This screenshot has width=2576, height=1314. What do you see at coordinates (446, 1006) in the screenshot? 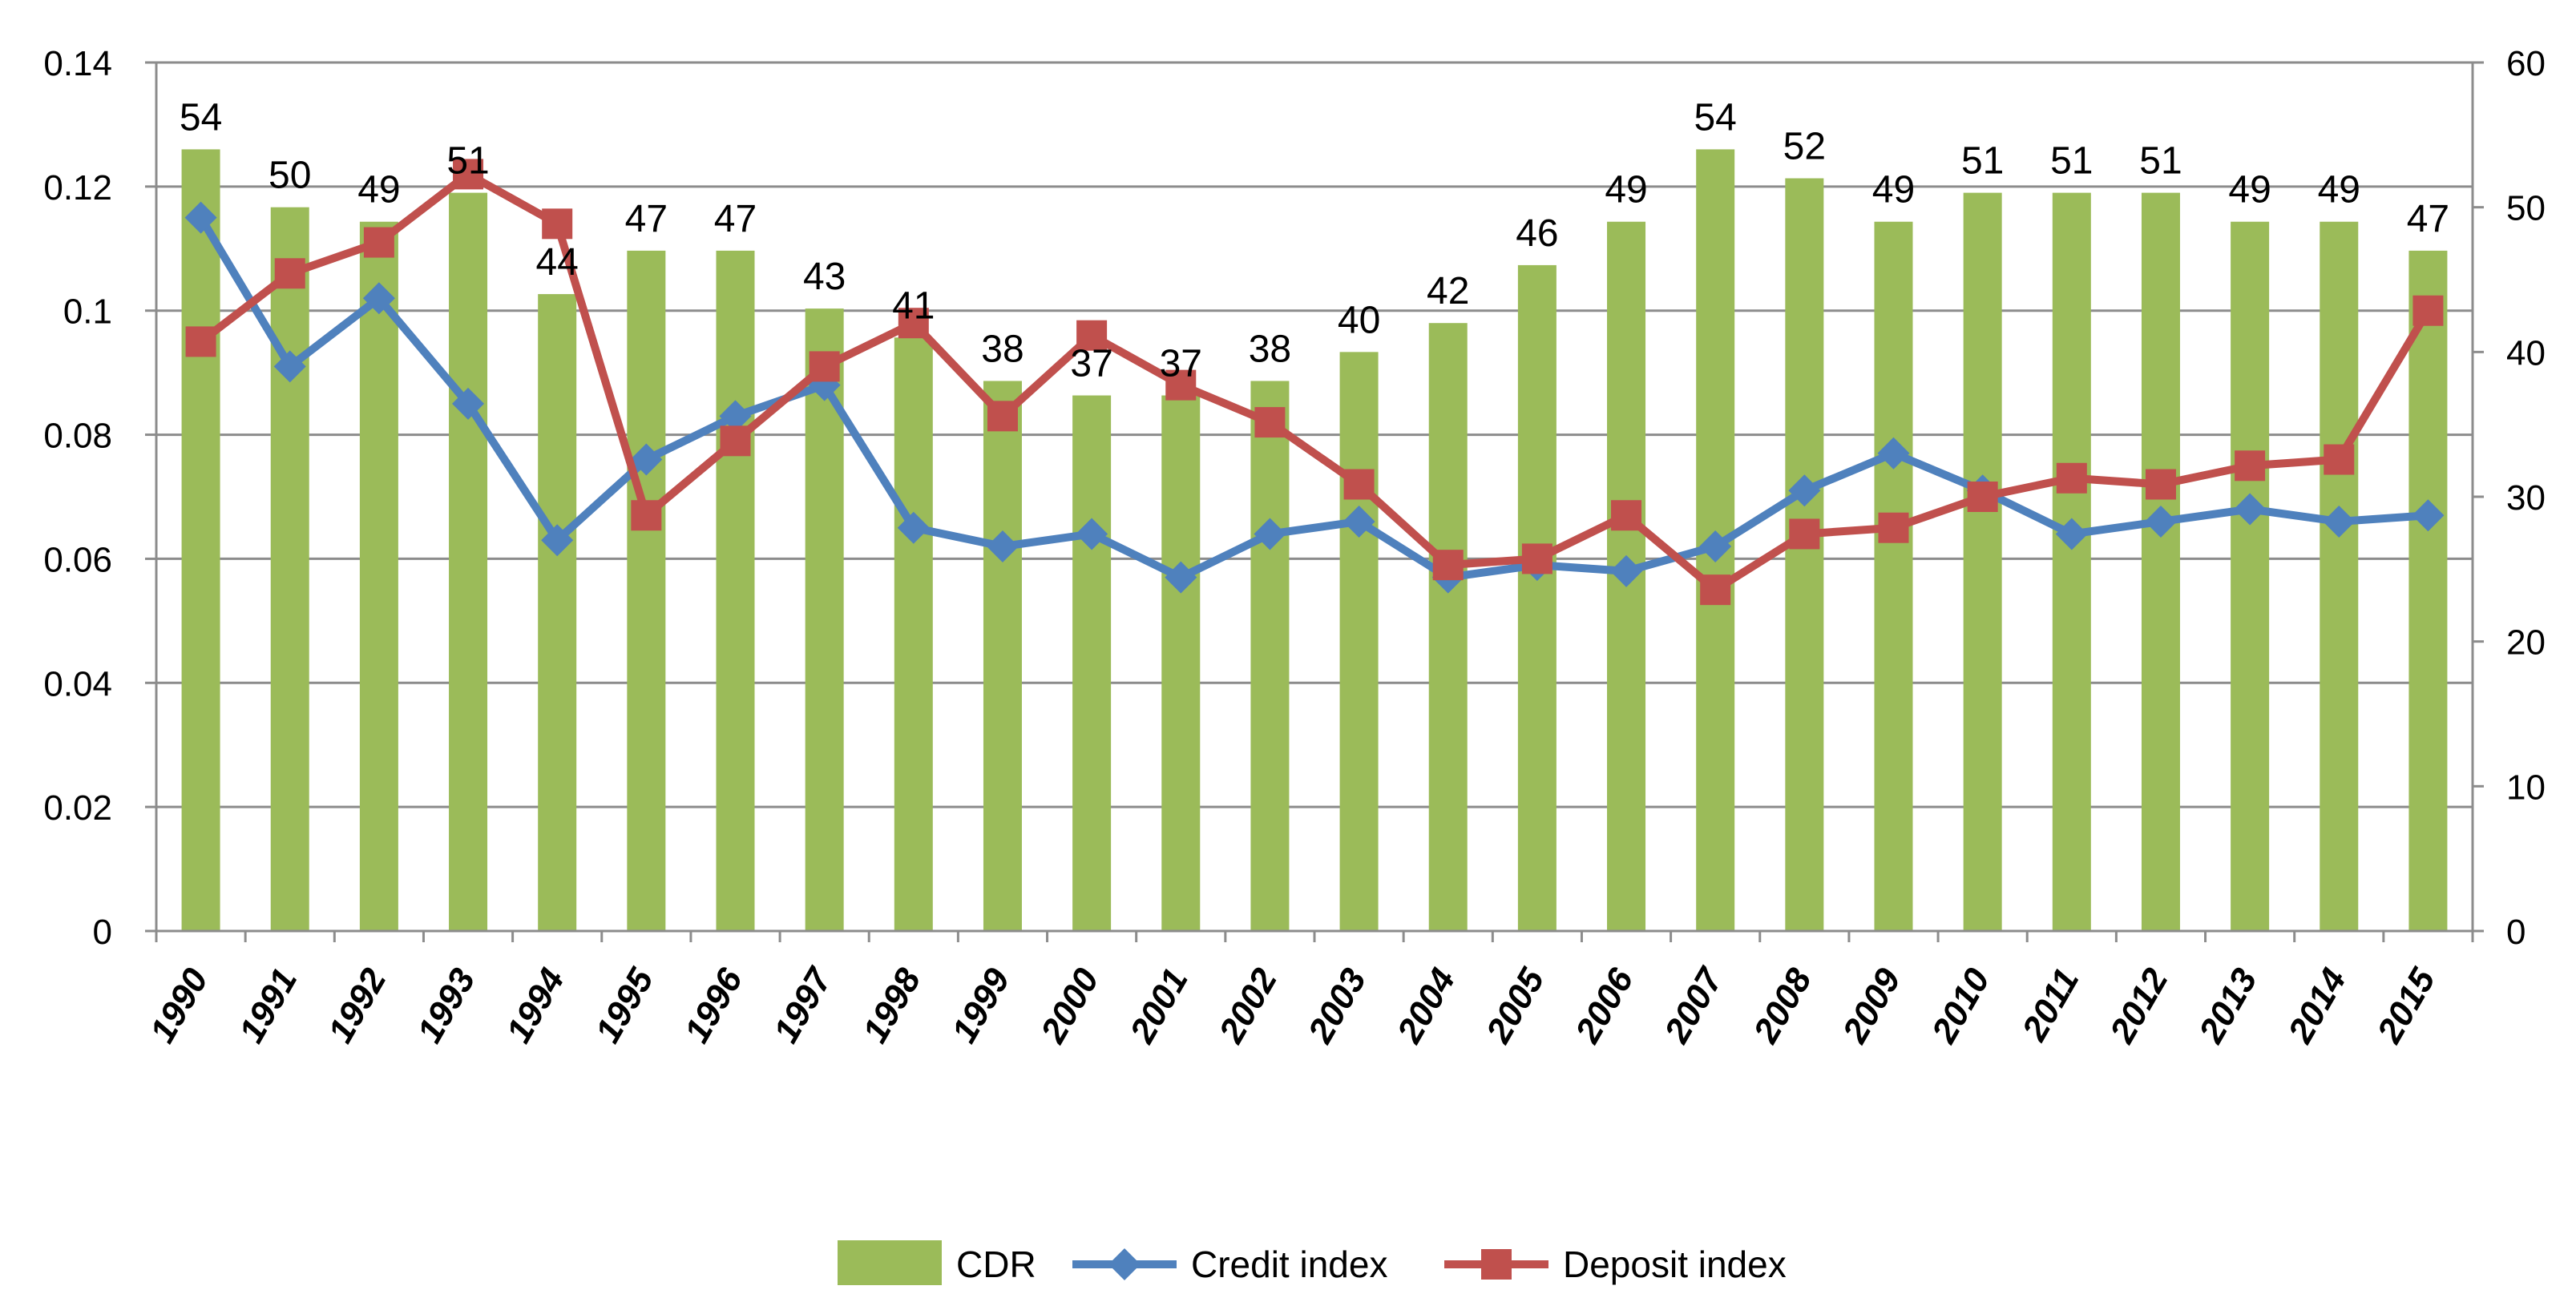
I see `x-tick-label: 1993` at bounding box center [446, 1006].